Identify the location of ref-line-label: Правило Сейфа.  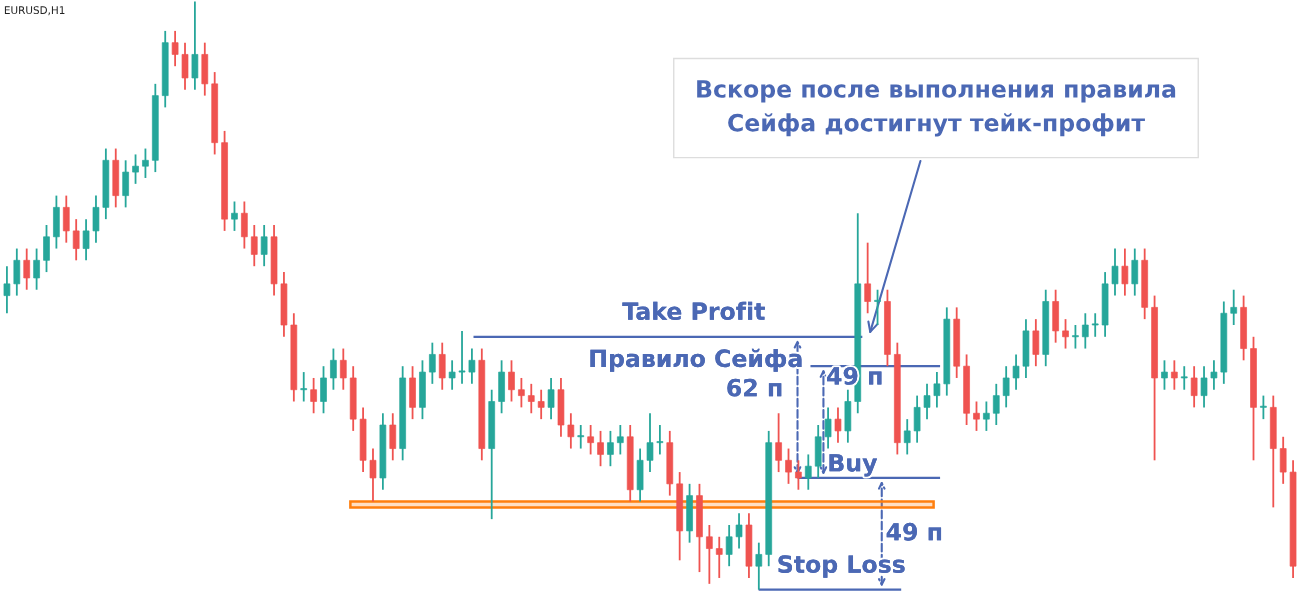
(696, 360).